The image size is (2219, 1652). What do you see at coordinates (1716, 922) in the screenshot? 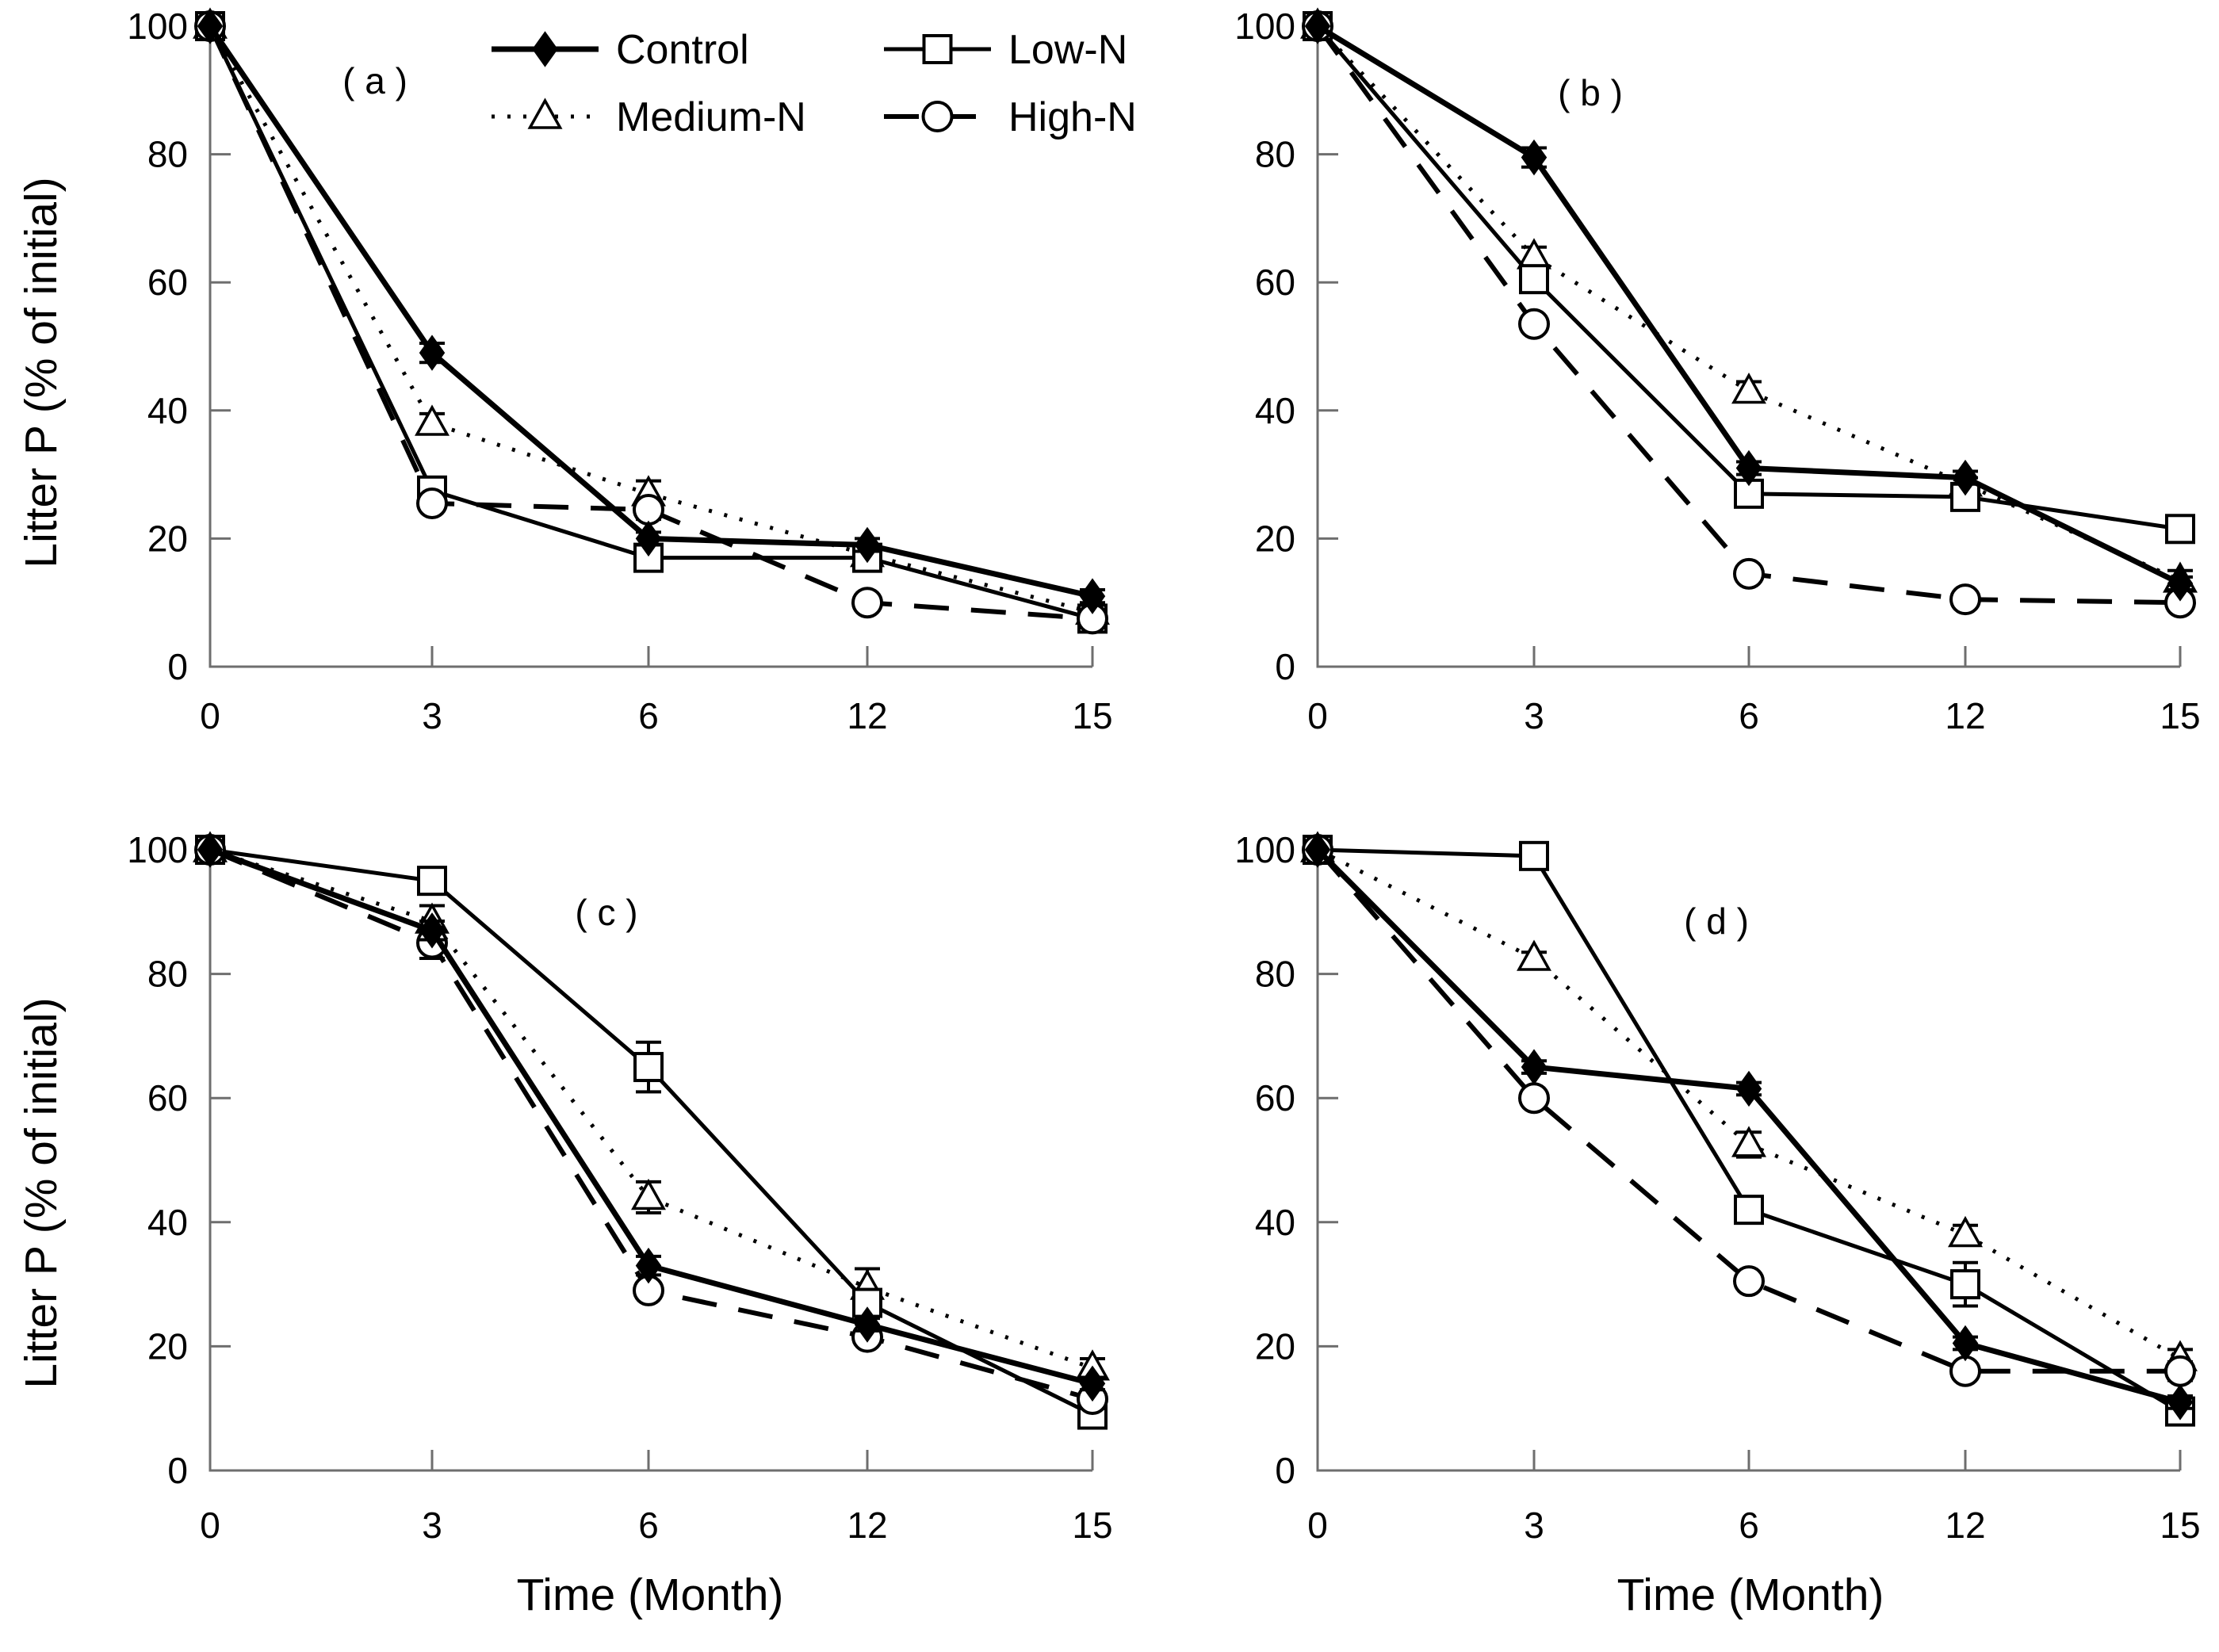
I see `panel-label: ( d )` at bounding box center [1716, 922].